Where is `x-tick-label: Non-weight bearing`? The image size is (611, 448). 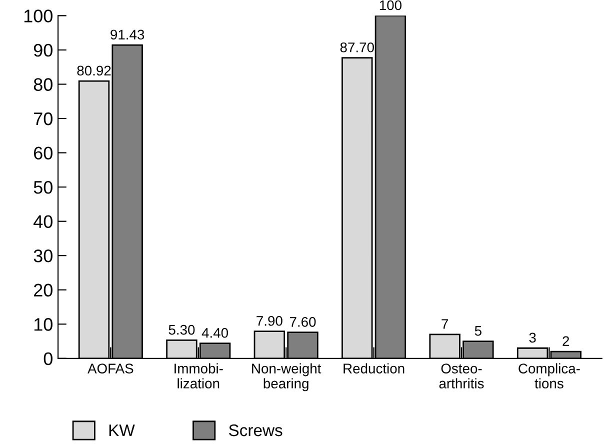
x-tick-label: Non-weight bearing is located at coordinates (287, 377).